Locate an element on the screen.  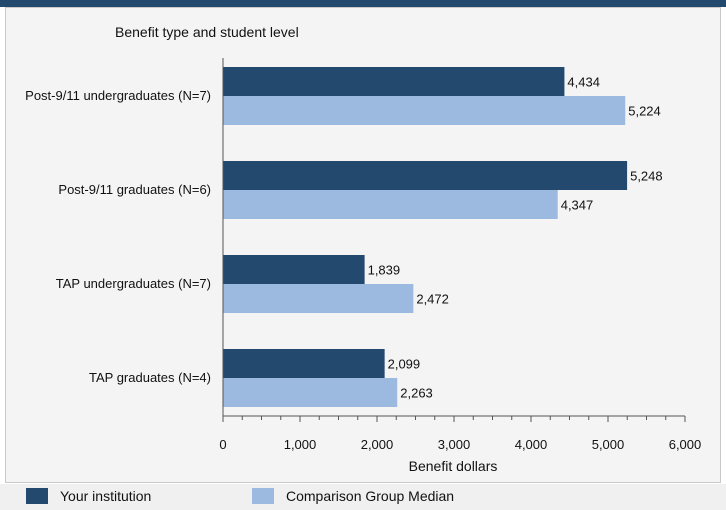
x-tick-label: 6,000 is located at coordinates (685, 444).